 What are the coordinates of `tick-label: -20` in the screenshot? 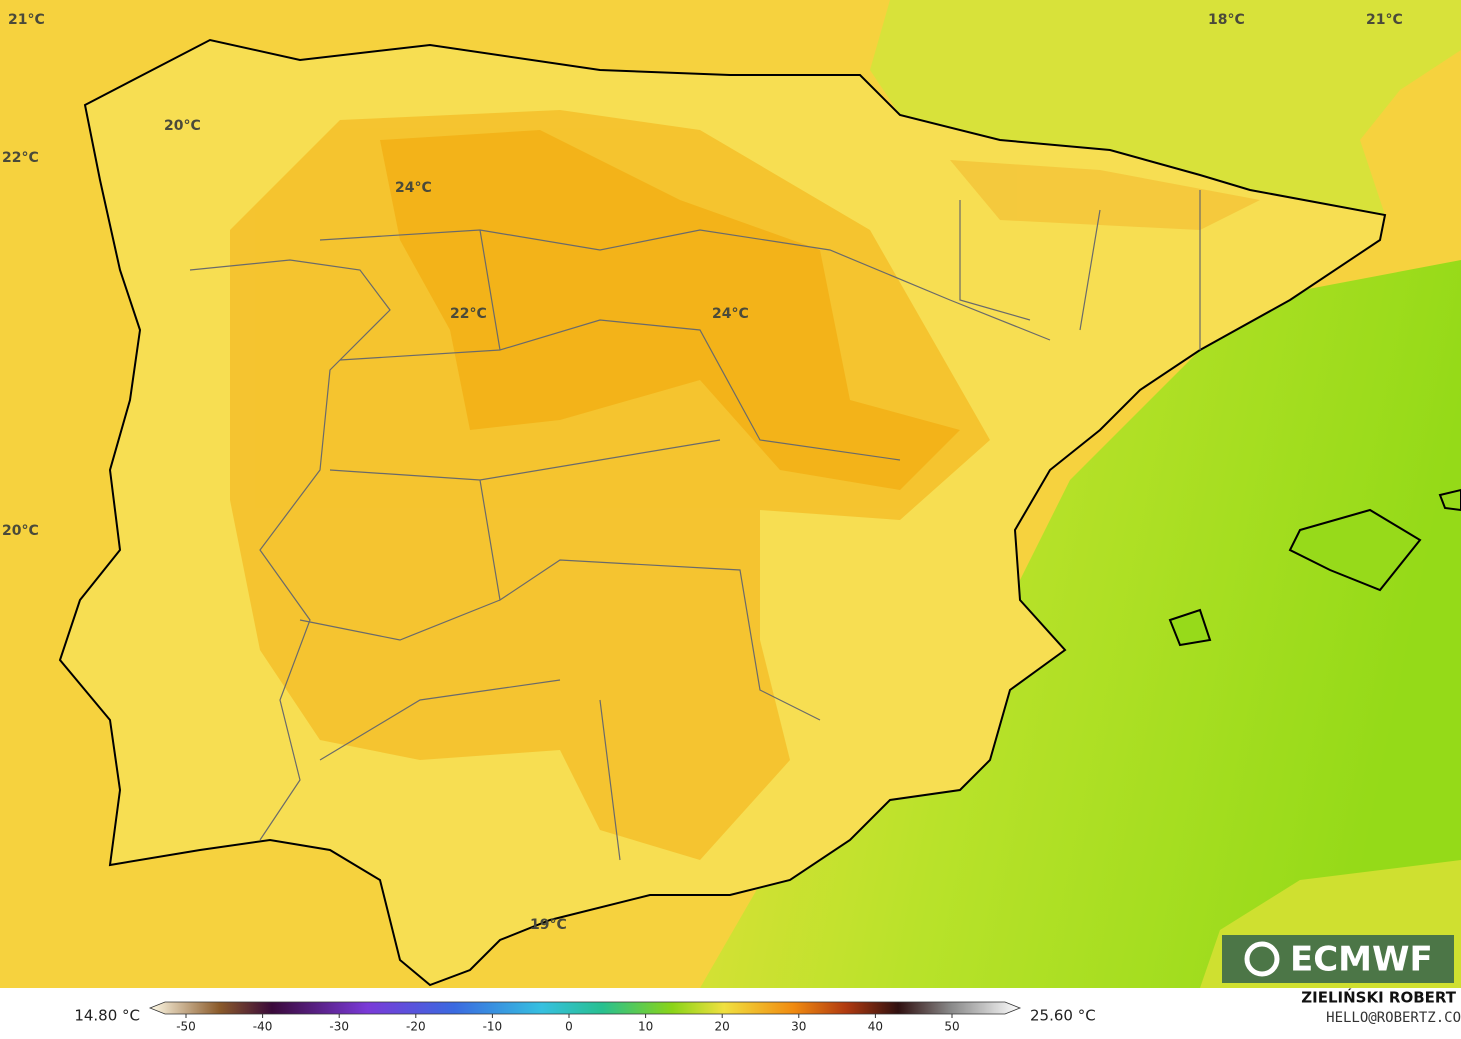 It's located at (416, 1027).